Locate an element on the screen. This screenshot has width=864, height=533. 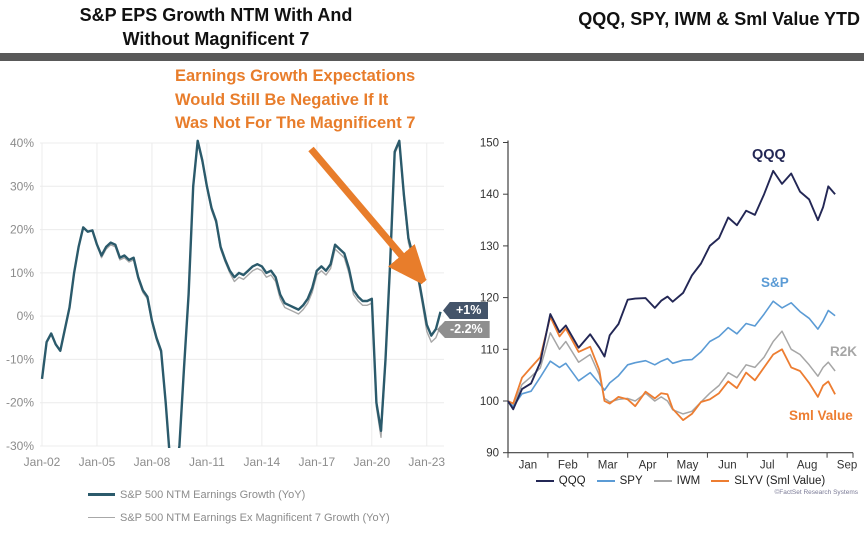
legend-item: QQQ is located at coordinates (560, 481).